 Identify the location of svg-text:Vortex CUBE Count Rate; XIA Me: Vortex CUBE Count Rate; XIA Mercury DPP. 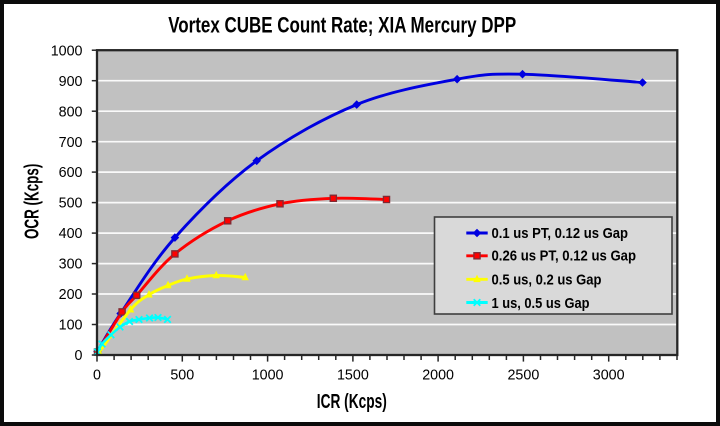
(342, 25).